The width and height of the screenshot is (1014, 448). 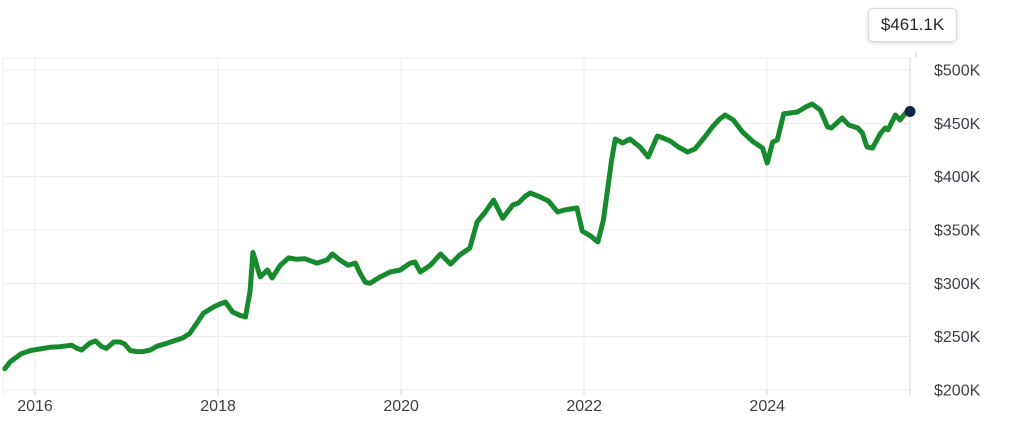 What do you see at coordinates (957, 71) in the screenshot?
I see `y-axis-label: $500K` at bounding box center [957, 71].